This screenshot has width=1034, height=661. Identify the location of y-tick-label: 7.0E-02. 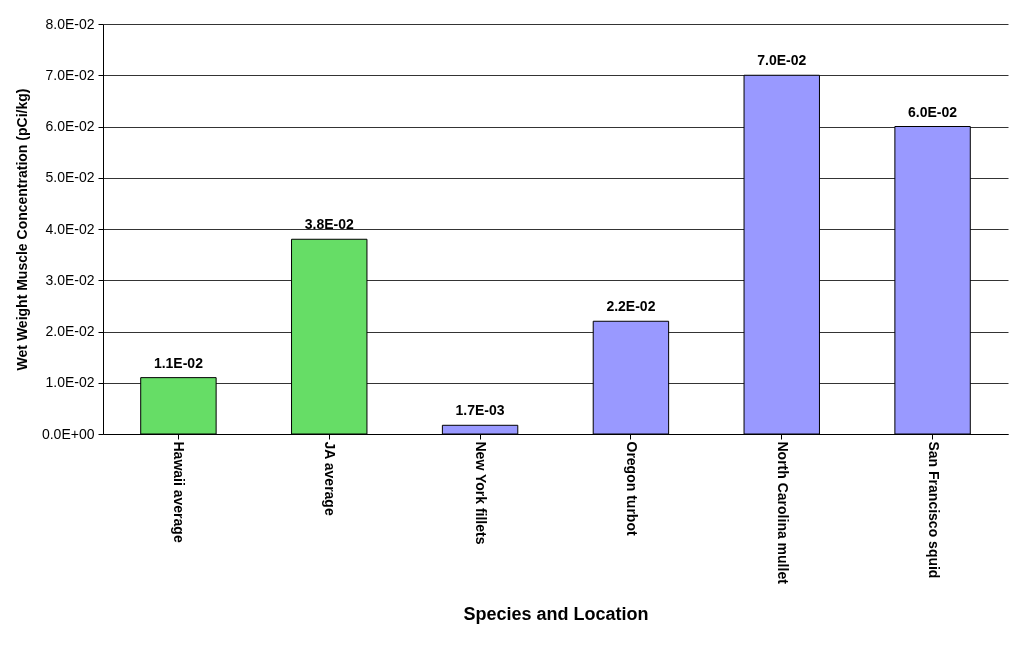
(70, 74).